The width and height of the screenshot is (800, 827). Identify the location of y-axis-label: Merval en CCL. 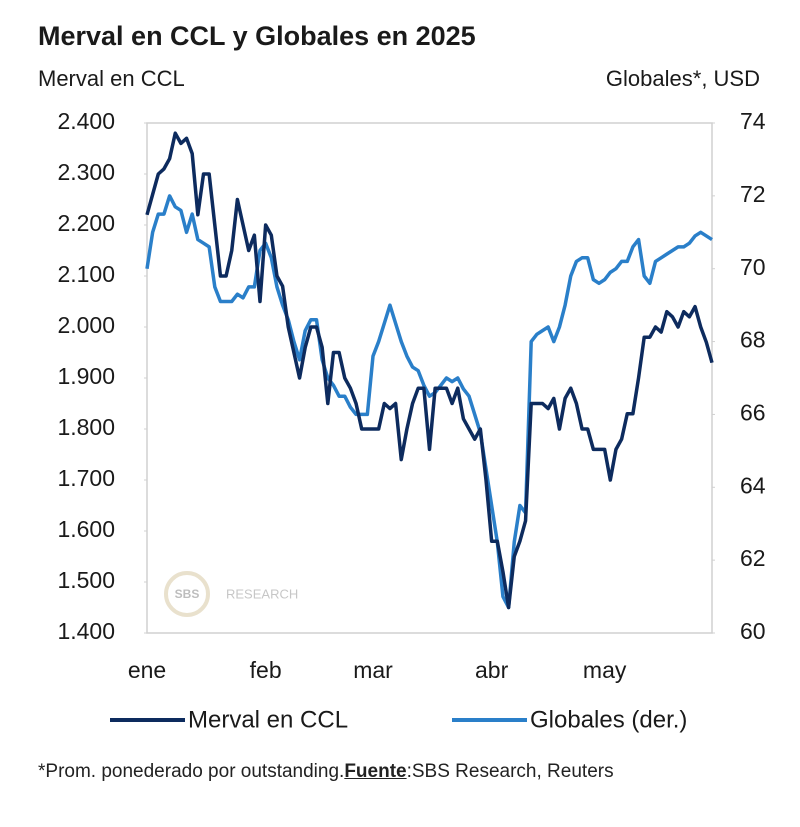
(111, 78).